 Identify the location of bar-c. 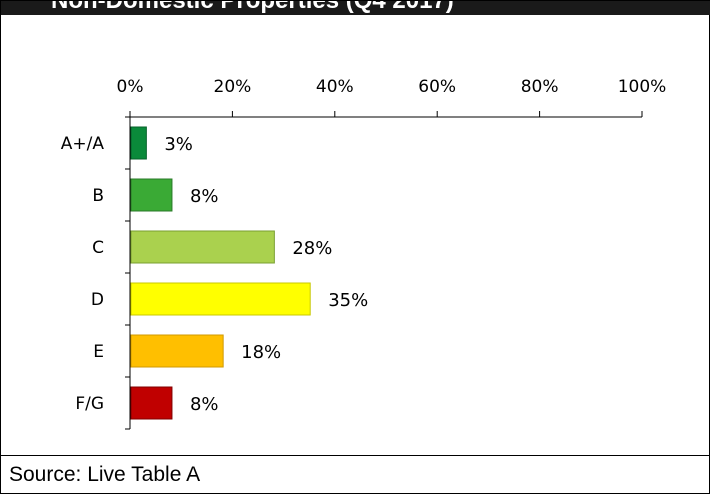
(202, 247).